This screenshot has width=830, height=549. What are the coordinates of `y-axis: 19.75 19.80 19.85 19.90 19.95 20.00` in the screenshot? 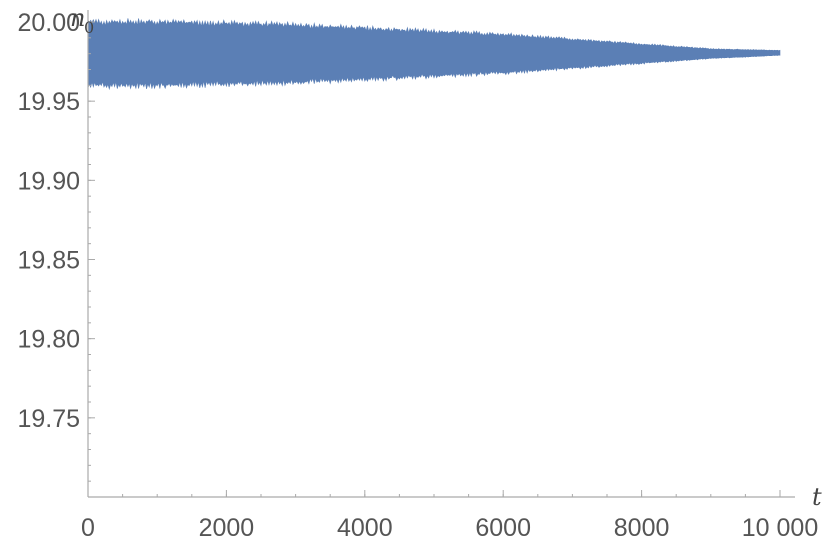 It's located at (56, 253).